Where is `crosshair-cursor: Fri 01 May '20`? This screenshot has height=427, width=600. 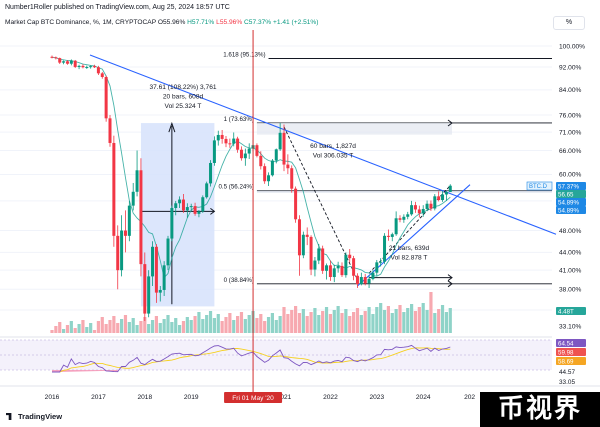 crosshair-cursor: Fri 01 May '20 is located at coordinates (253, 216).